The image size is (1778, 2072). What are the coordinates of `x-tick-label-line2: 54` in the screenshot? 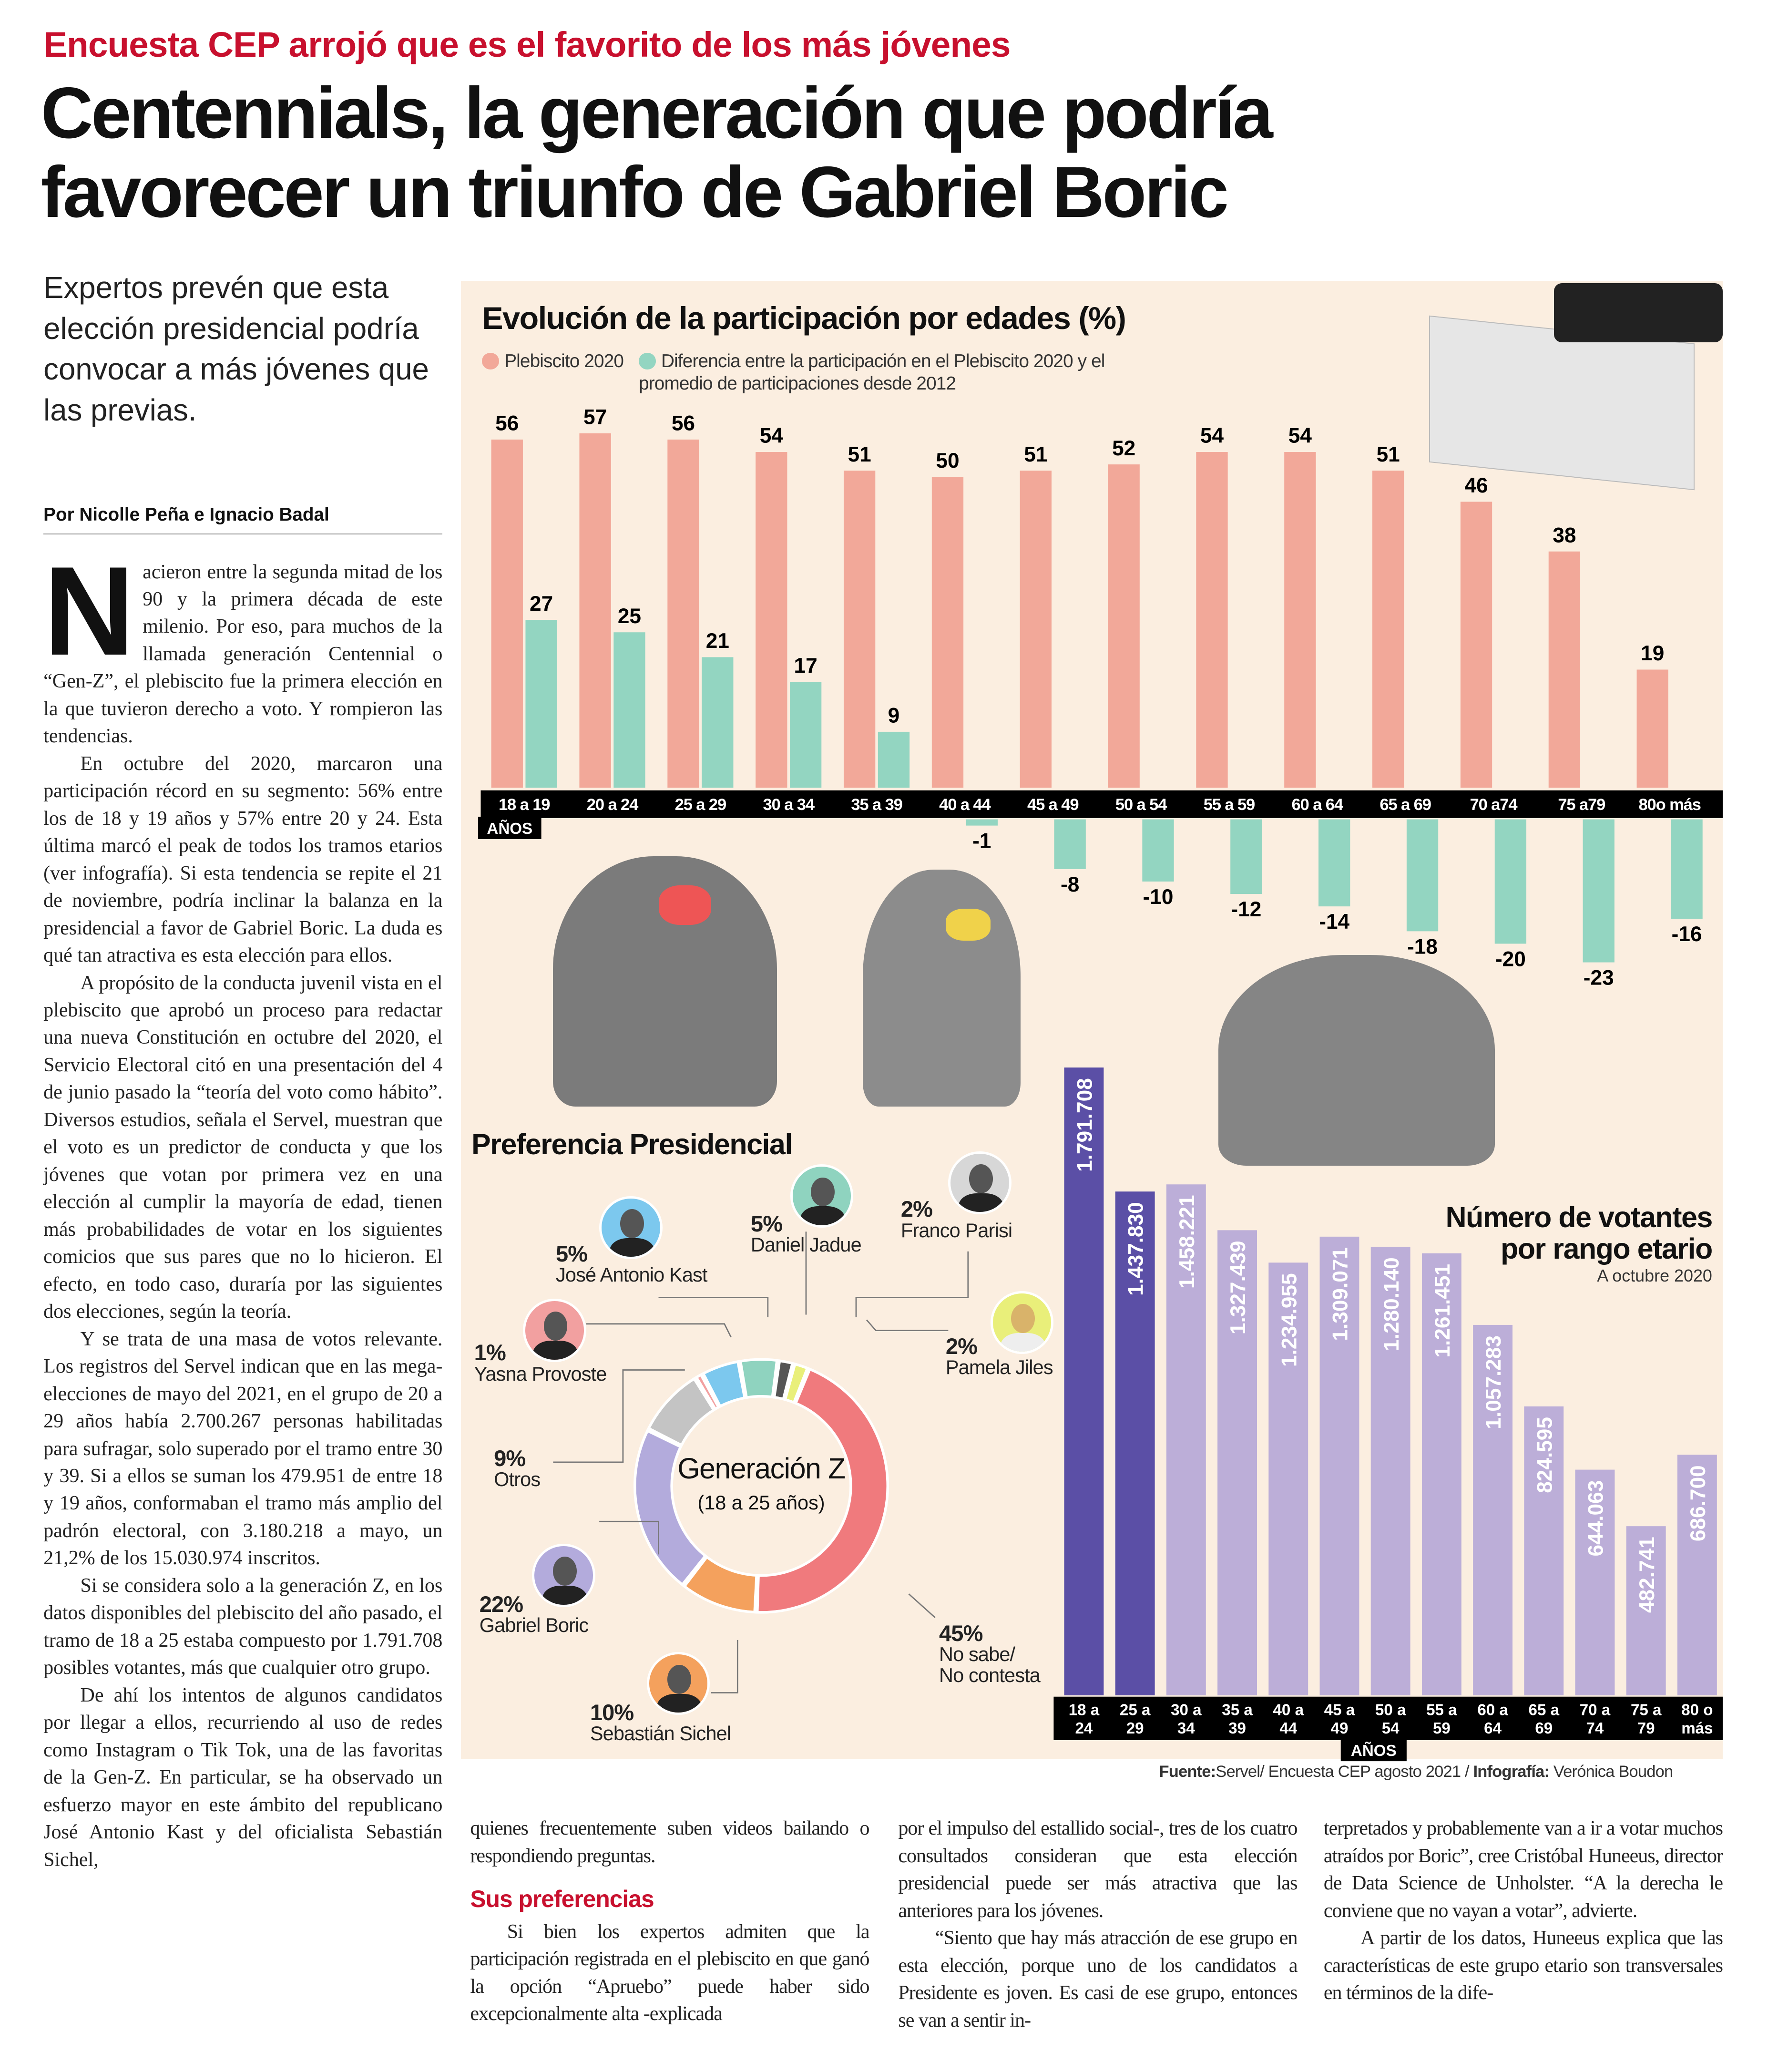 It's located at (1391, 1728).